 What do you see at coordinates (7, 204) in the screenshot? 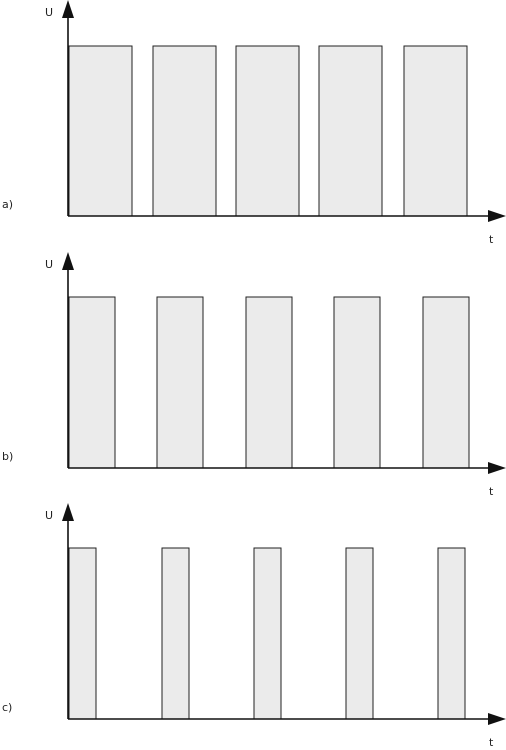
I see `panel-label: a)` at bounding box center [7, 204].